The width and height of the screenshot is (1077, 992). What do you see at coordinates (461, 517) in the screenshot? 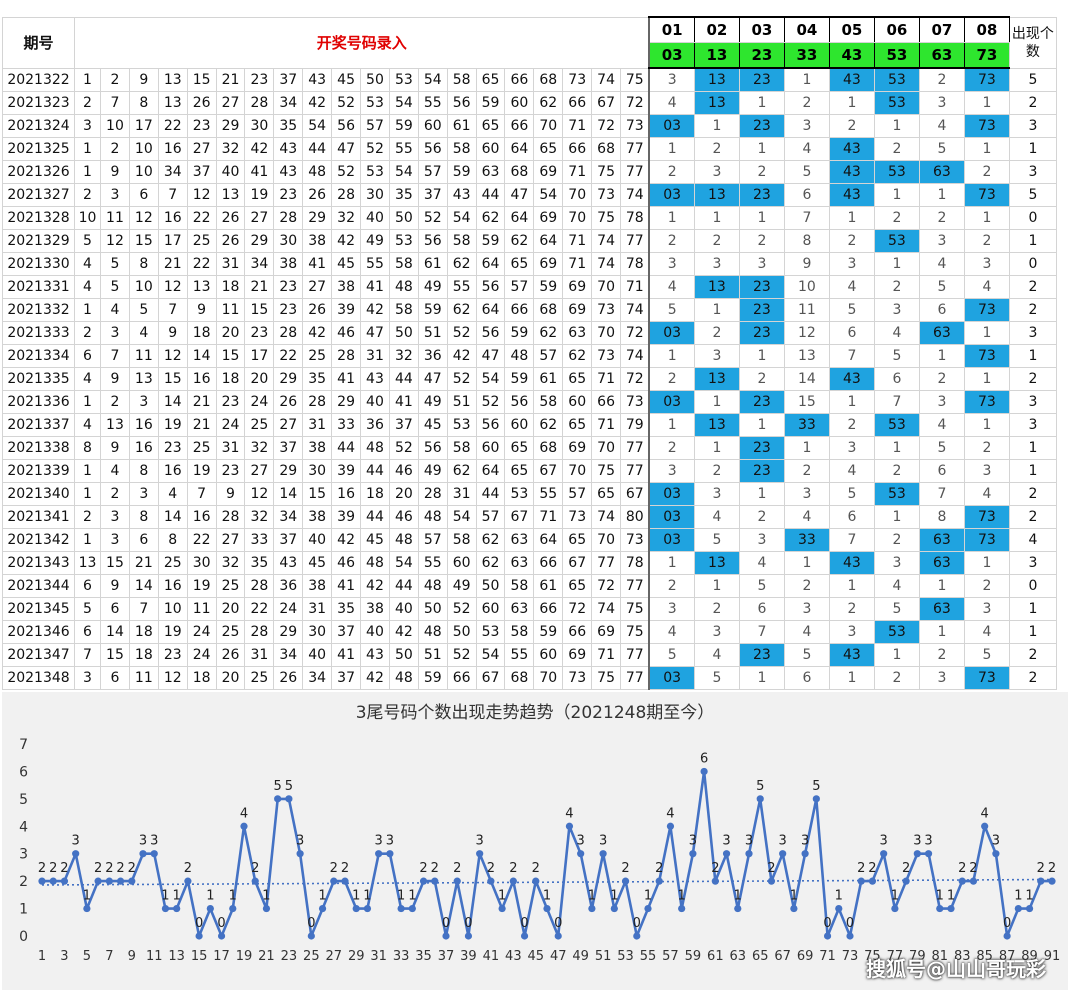
I see `number-cell: 54` at bounding box center [461, 517].